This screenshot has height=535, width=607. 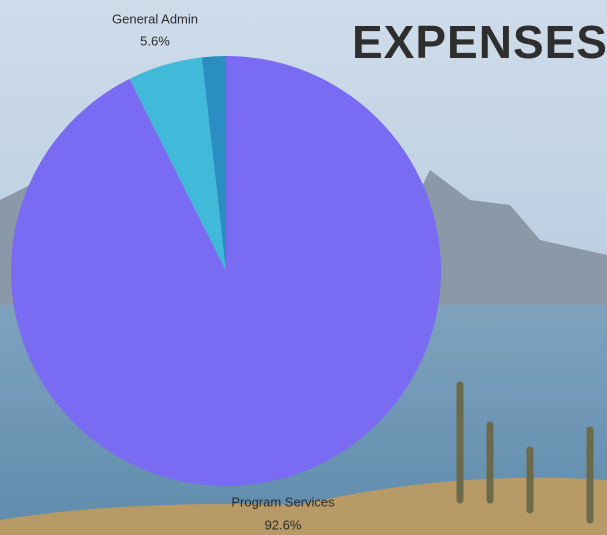 What do you see at coordinates (155, 18) in the screenshot?
I see `slice-label: General Admin` at bounding box center [155, 18].